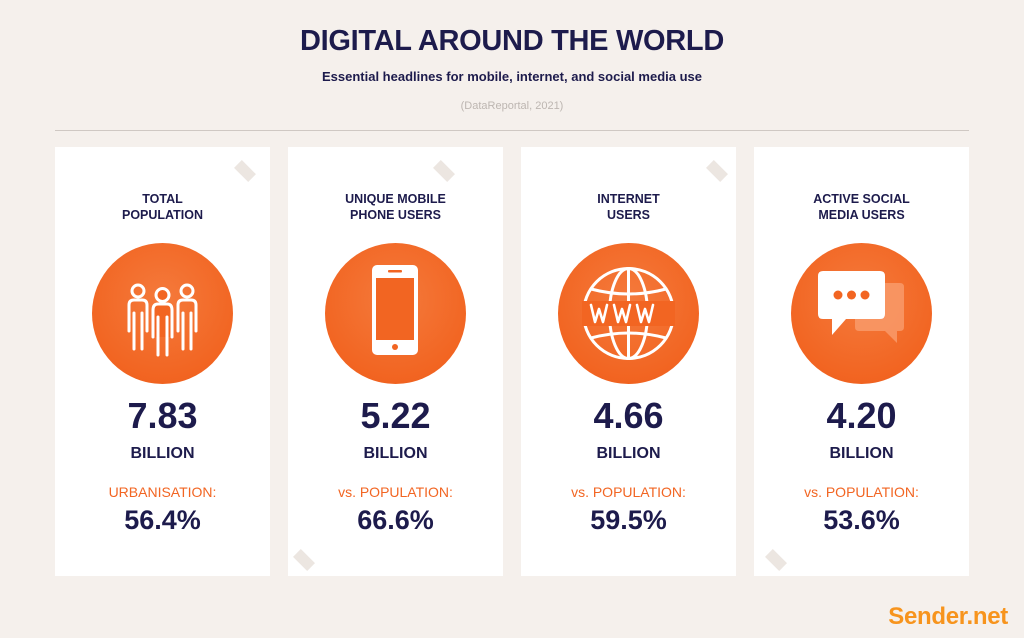 This screenshot has width=1024, height=638. What do you see at coordinates (395, 415) in the screenshot?
I see `stat-value: 5.22` at bounding box center [395, 415].